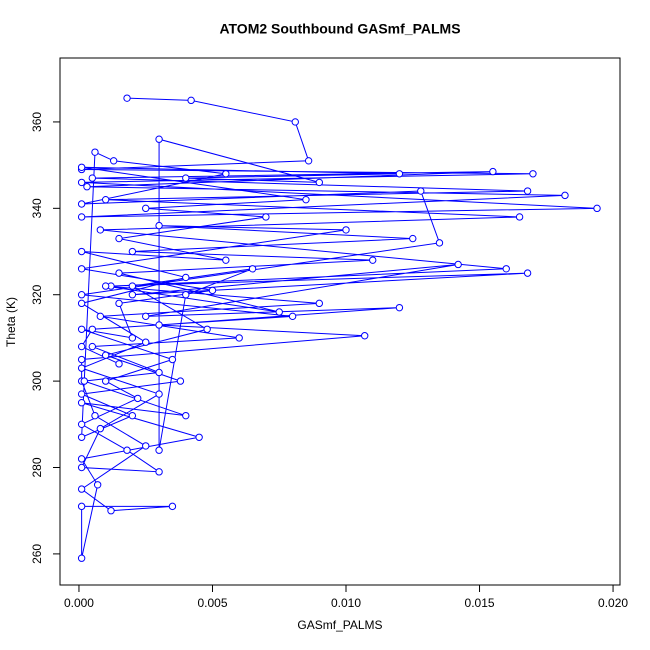 The width and height of the screenshot is (650, 650). What do you see at coordinates (37, 381) in the screenshot?
I see `y-tick-label: 300` at bounding box center [37, 381].